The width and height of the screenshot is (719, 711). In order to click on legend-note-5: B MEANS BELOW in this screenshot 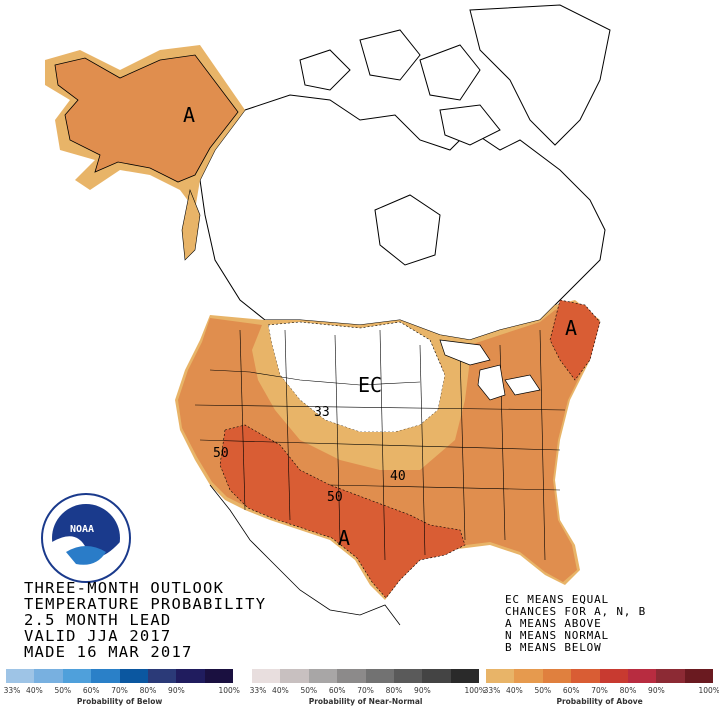, I will do `click(553, 647)`.